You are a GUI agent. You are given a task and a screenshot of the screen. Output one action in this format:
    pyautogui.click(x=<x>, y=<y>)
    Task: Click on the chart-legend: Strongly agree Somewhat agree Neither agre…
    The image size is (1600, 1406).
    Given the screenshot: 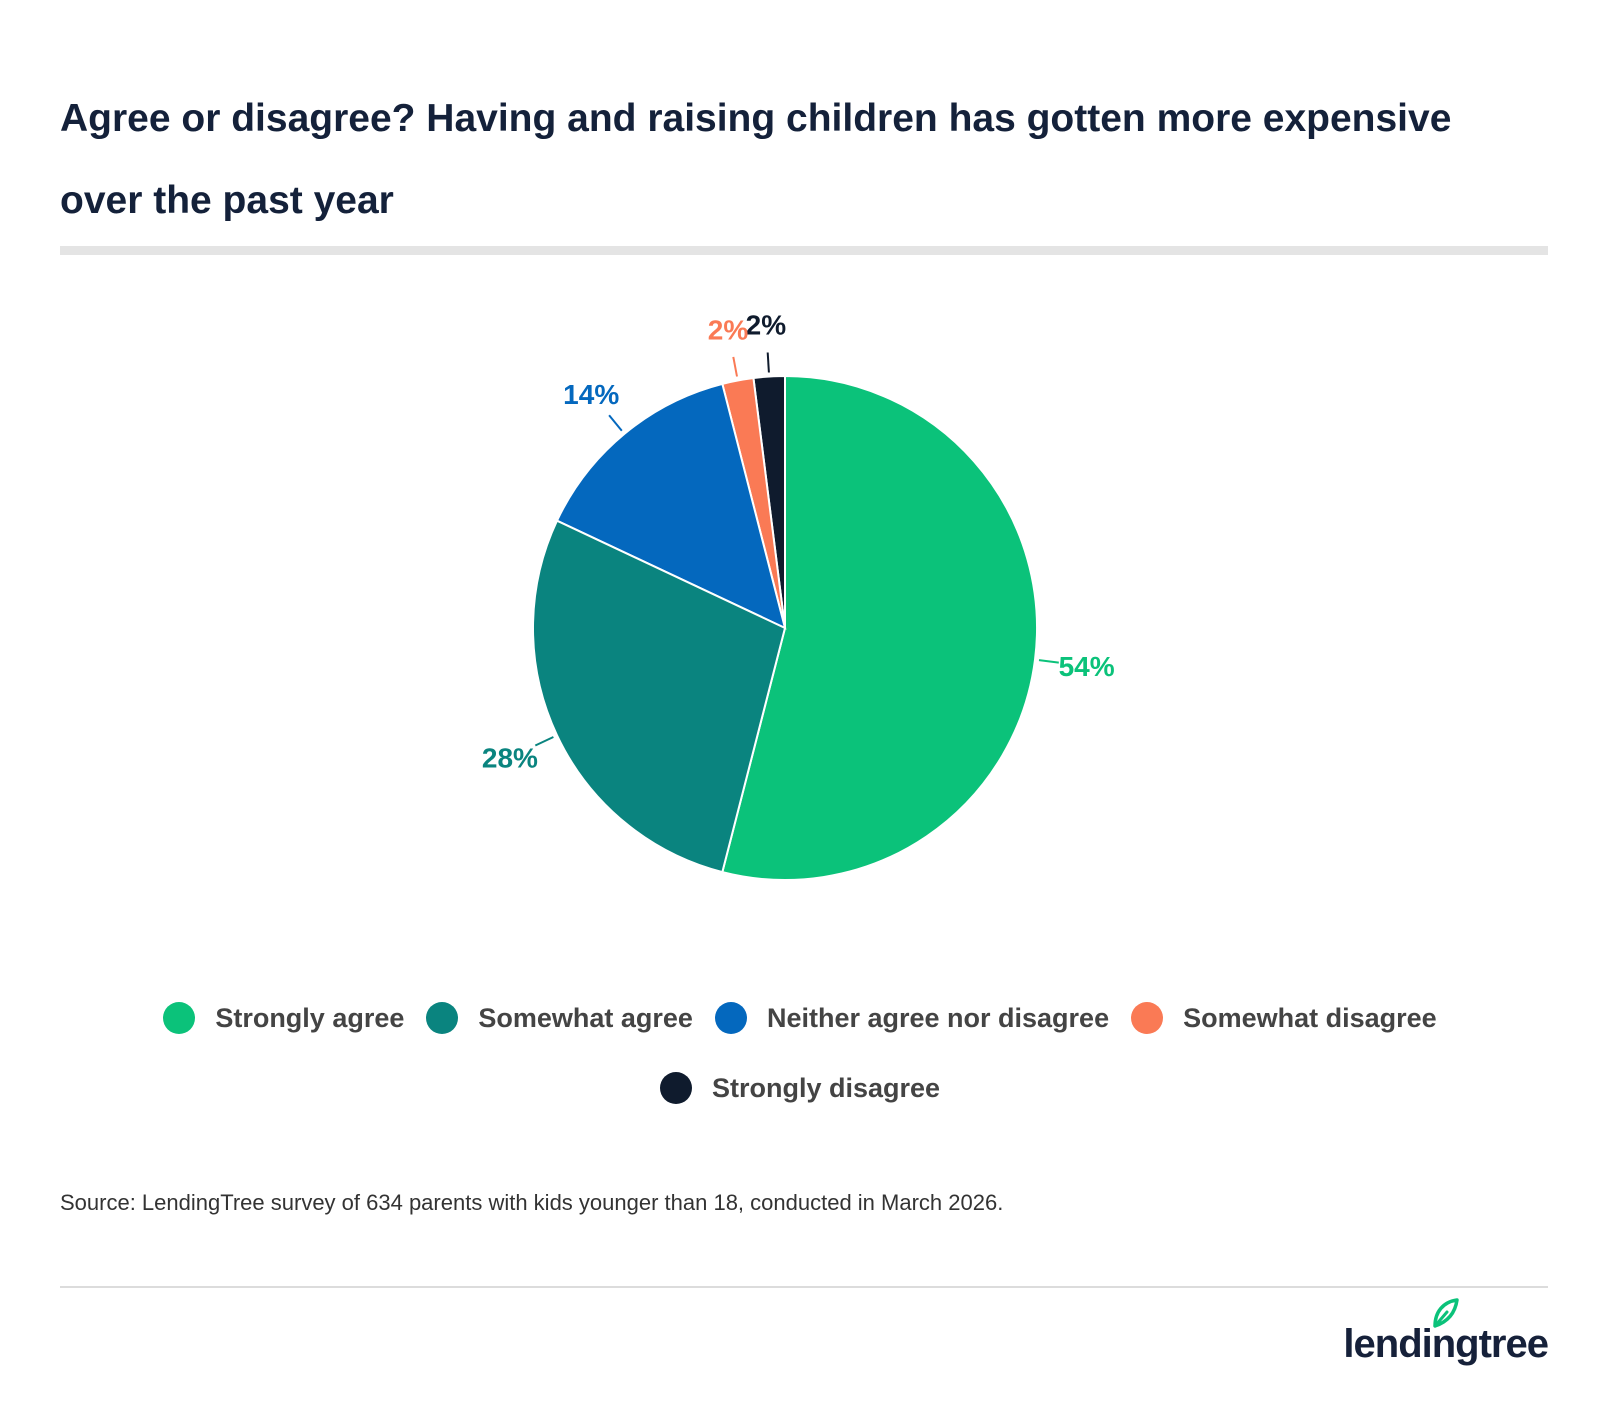 What is the action you would take?
    pyautogui.click(x=800, y=1053)
    